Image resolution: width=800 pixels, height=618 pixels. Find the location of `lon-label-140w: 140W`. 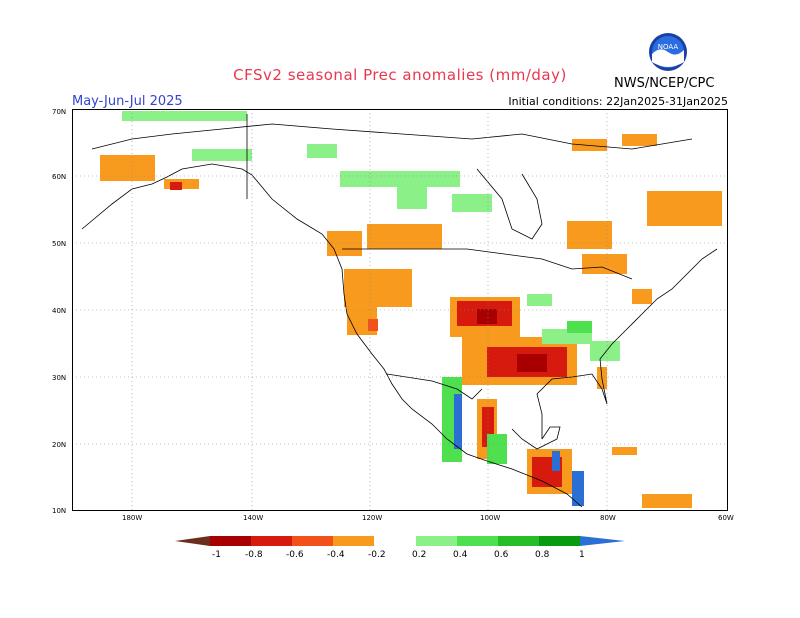

lon-label-140w: 140W is located at coordinates (253, 518).